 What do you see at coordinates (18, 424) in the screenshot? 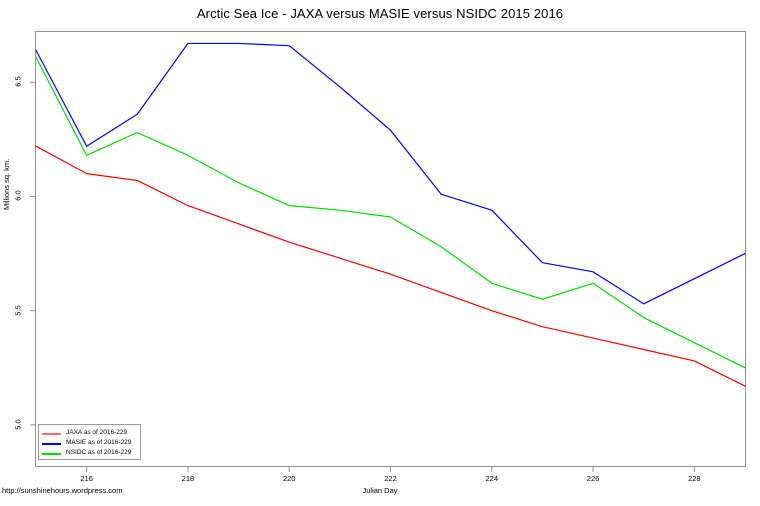
I see `y-tick-label: 5.0` at bounding box center [18, 424].